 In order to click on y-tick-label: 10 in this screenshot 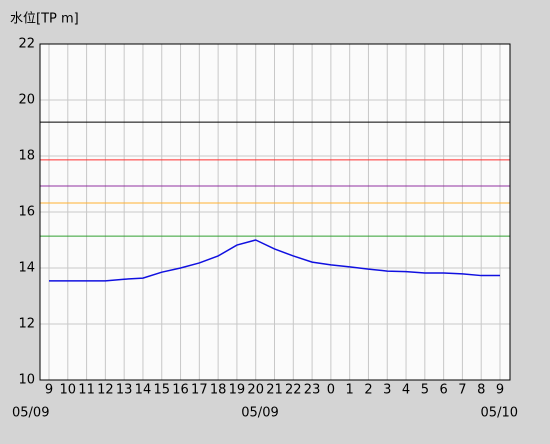, I will do `click(26, 380)`.